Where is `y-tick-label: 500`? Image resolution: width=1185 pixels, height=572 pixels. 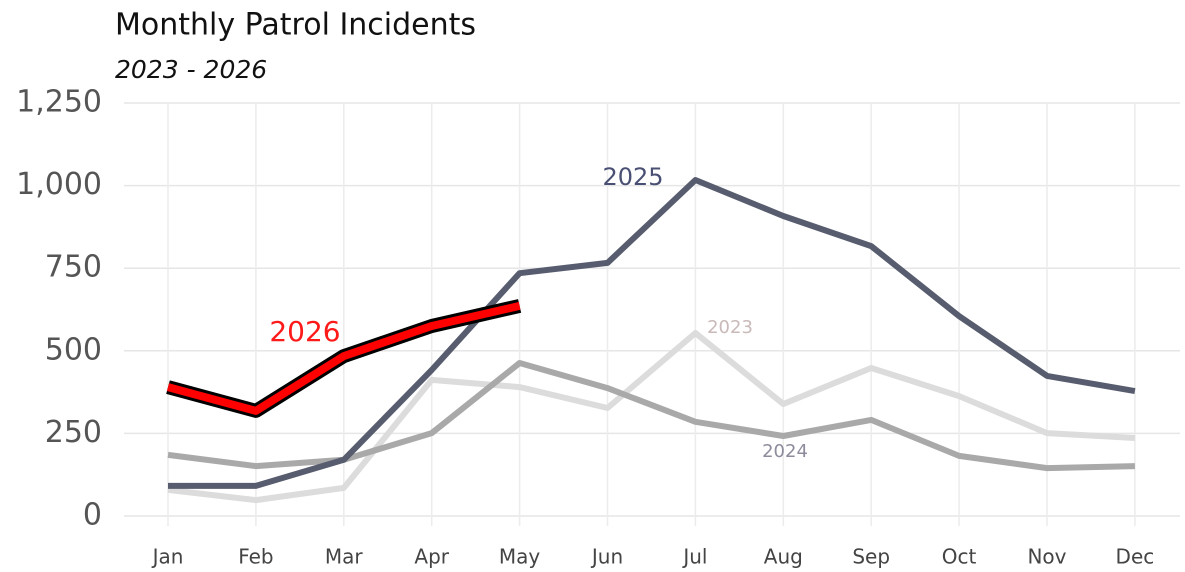 y-tick-label: 500 is located at coordinates (73, 349).